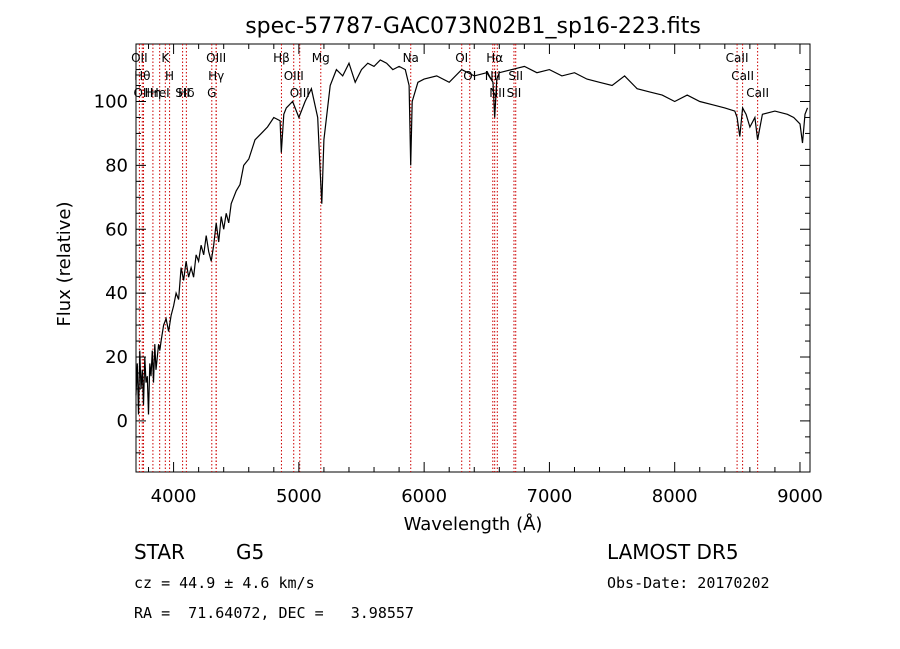  I want to click on line-marker-label: Hα, so click(494, 58).